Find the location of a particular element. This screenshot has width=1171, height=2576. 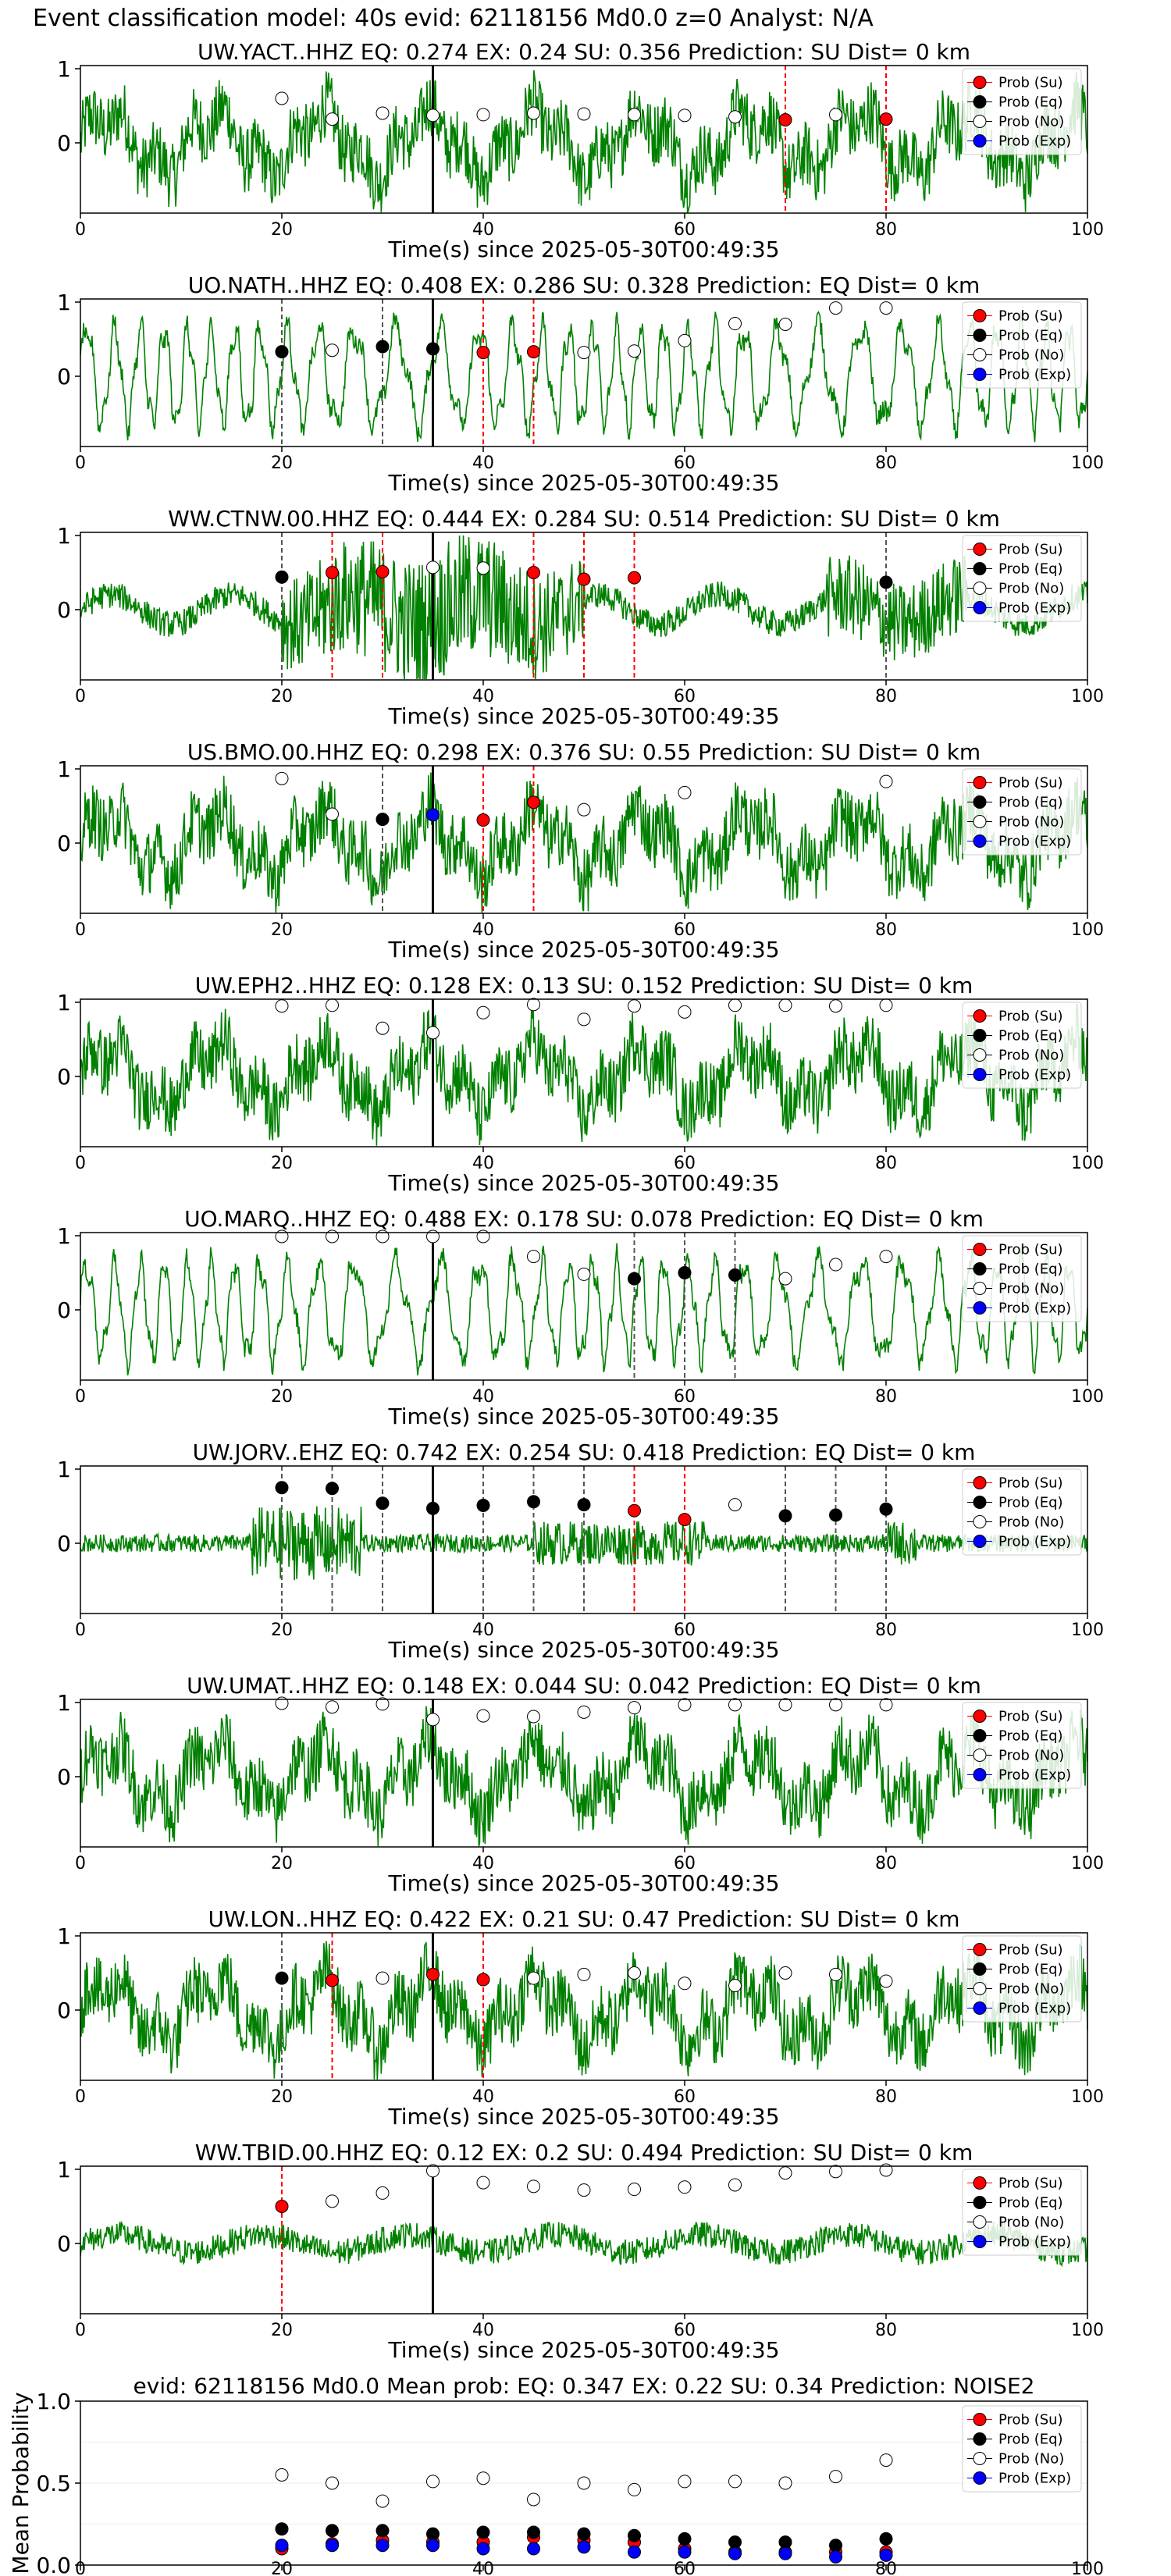

waveform-trace is located at coordinates (584, 2244).